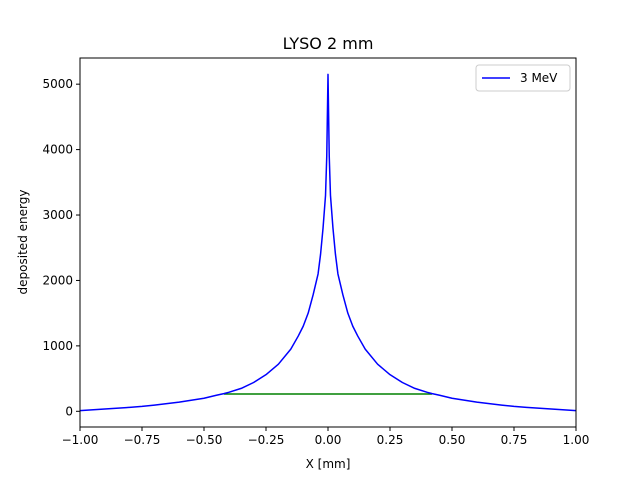 The width and height of the screenshot is (640, 480). What do you see at coordinates (328, 440) in the screenshot?
I see `x-tick-label: 0.00` at bounding box center [328, 440].